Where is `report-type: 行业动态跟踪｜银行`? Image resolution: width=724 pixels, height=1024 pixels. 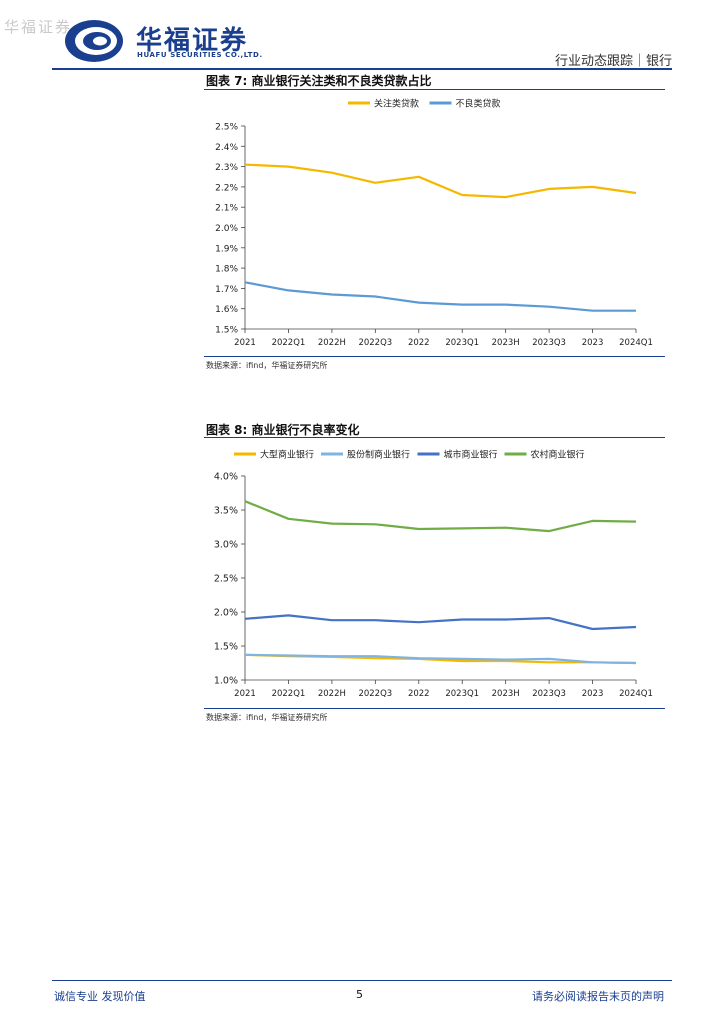
report-type: 行业动态跟踪｜银行 is located at coordinates (613, 61).